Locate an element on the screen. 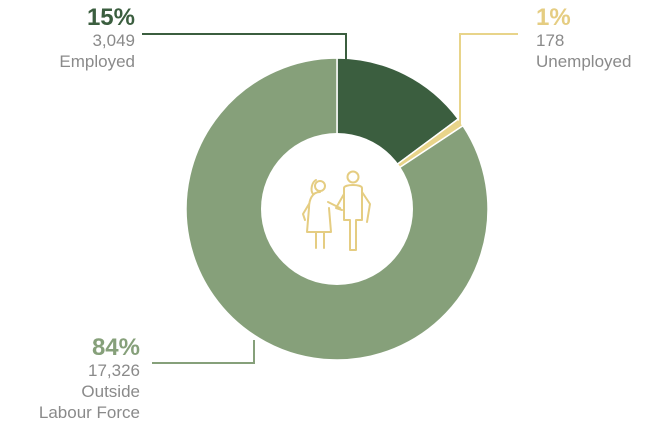 This screenshot has height=442, width=672. label-unemployed: 1% 178 Unemployed is located at coordinates (583, 39).